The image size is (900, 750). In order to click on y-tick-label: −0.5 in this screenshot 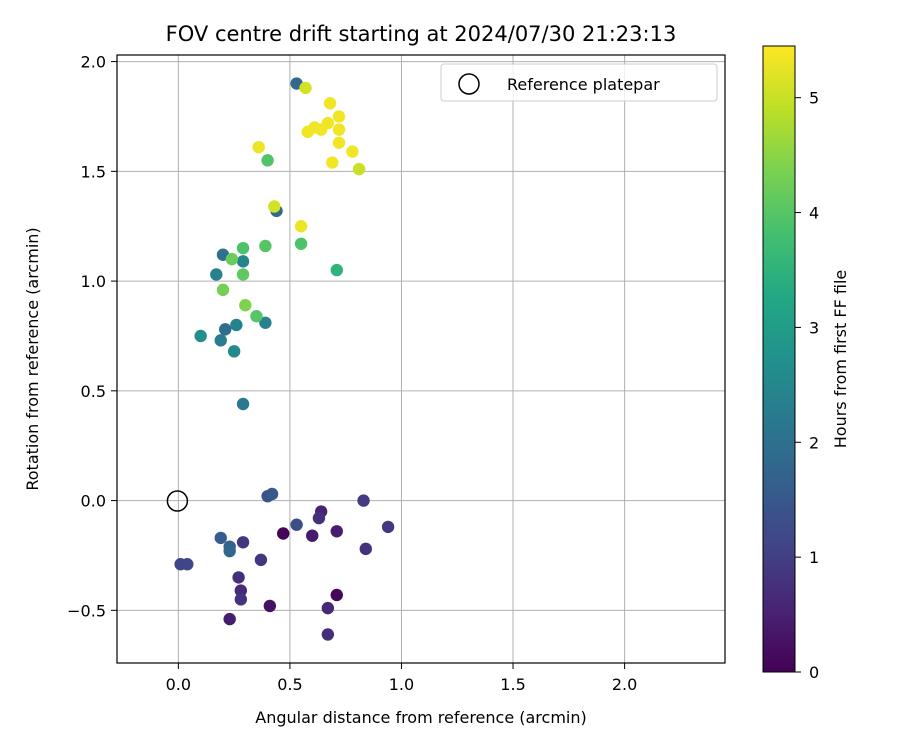, I will do `click(86, 610)`.